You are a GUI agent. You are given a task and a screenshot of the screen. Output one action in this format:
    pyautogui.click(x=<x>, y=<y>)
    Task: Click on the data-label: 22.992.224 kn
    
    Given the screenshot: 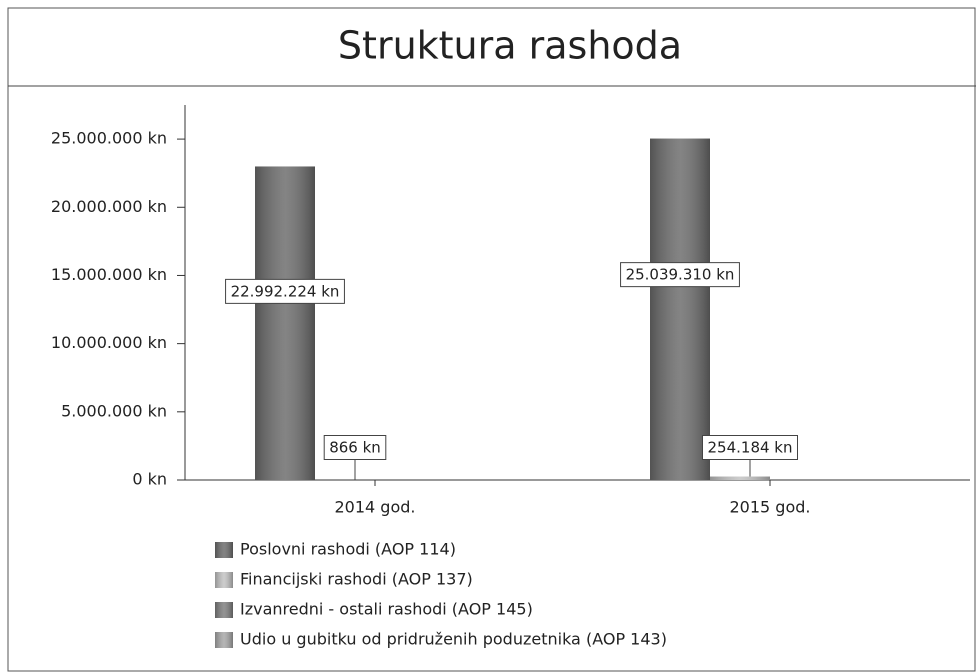 What is the action you would take?
    pyautogui.click(x=285, y=291)
    